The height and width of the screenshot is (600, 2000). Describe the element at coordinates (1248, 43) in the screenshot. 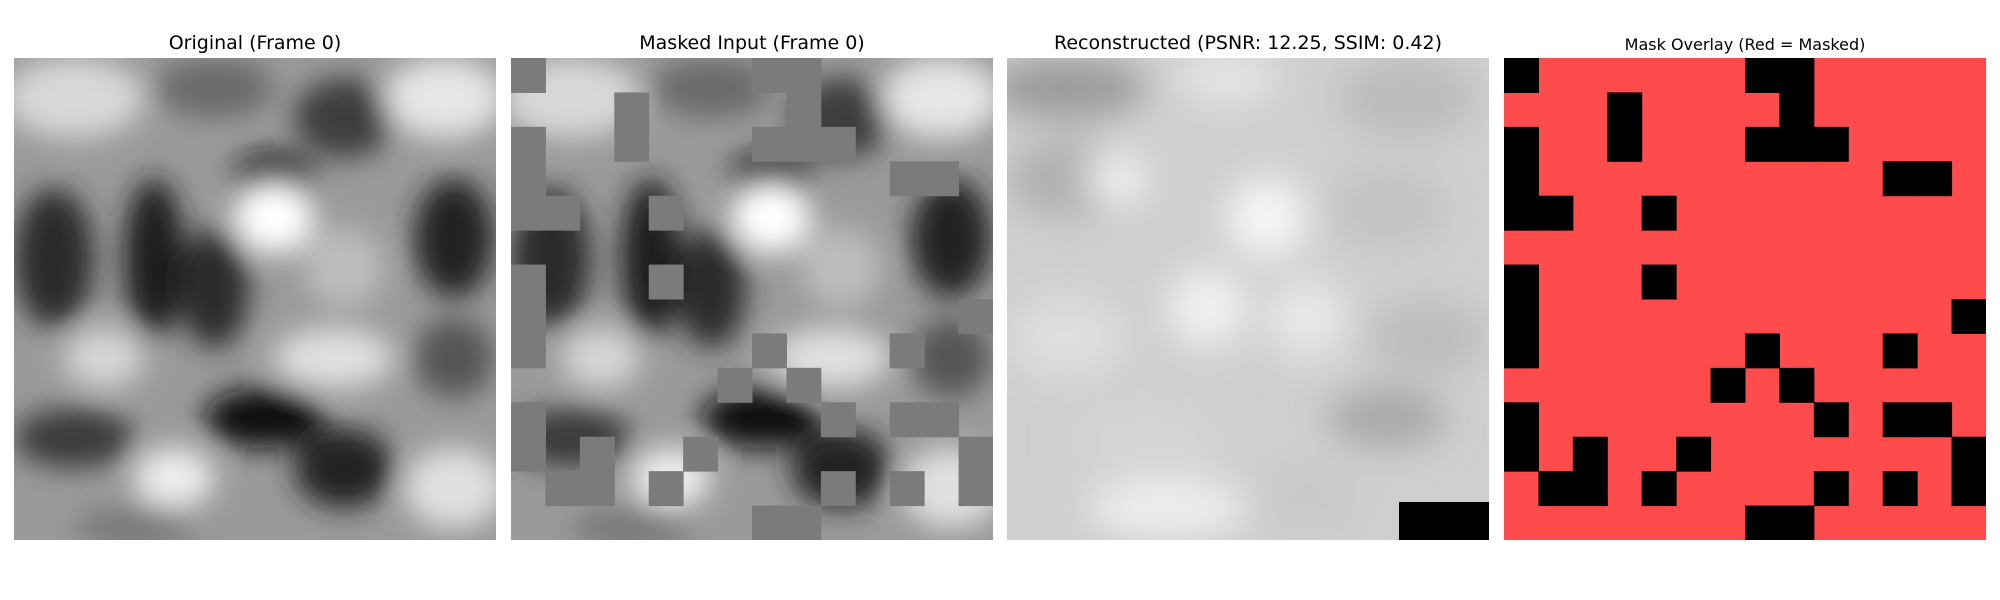

I see `reconstructed-title: Reconstructed (PSNR: 12.25, SSIM: 0.42)` at that location.